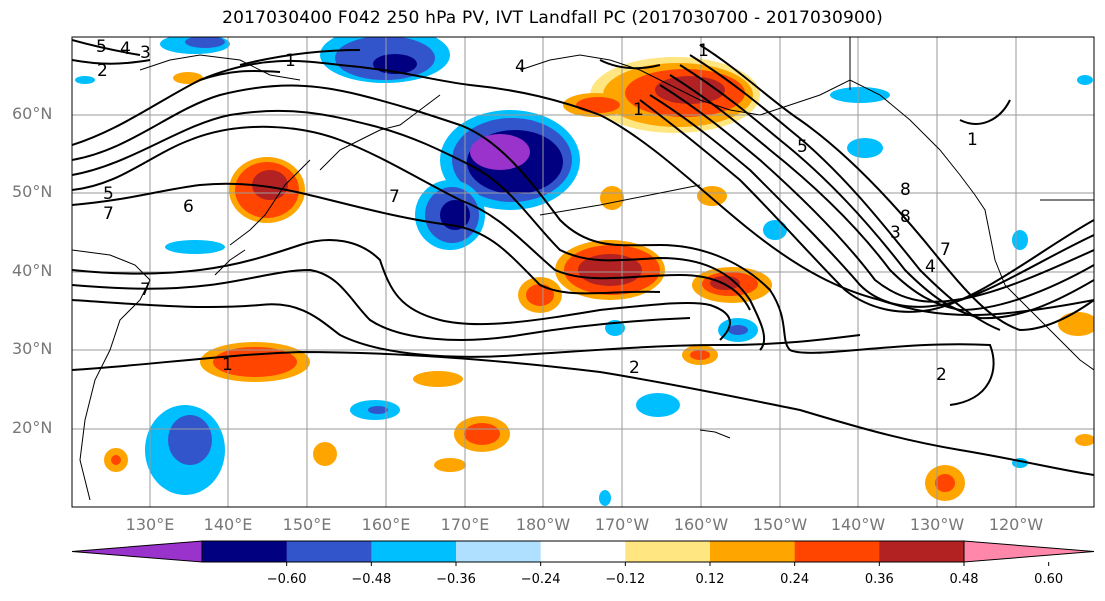 This screenshot has width=1105, height=601. What do you see at coordinates (710, 579) in the screenshot?
I see `colorbar-tick-label: 0.12` at bounding box center [710, 579].